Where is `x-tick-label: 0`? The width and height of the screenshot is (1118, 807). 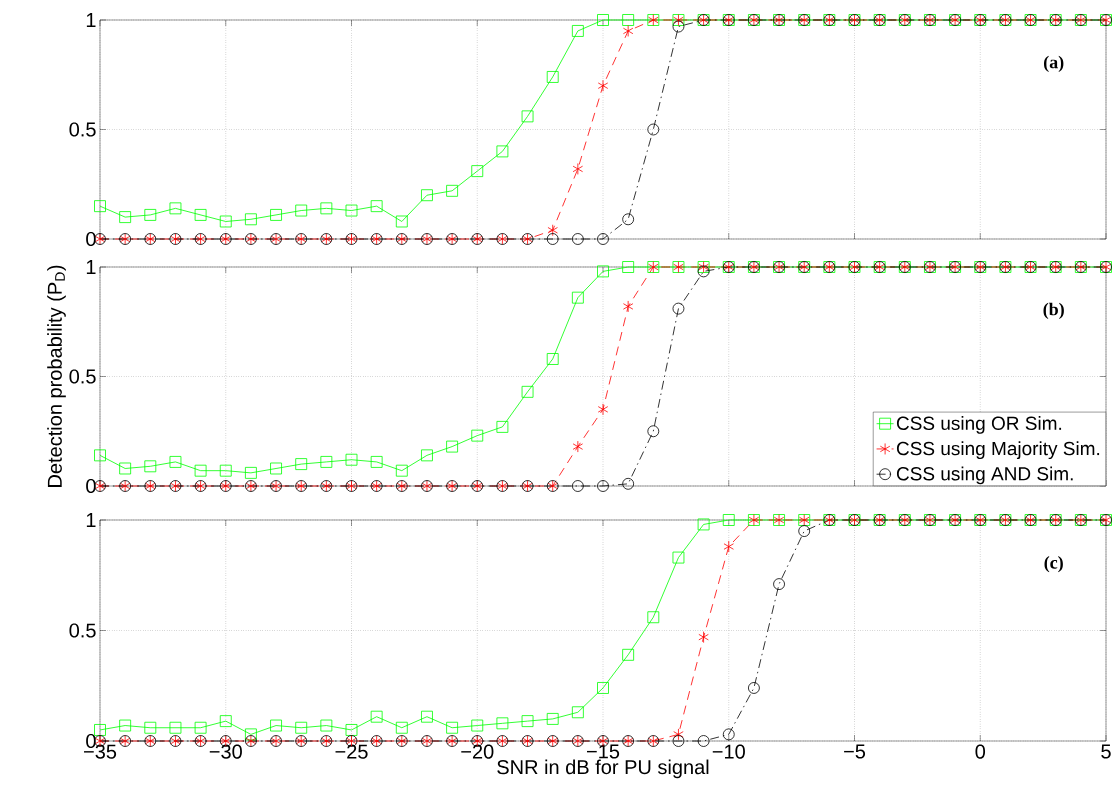 x-tick-label: 0 is located at coordinates (980, 751).